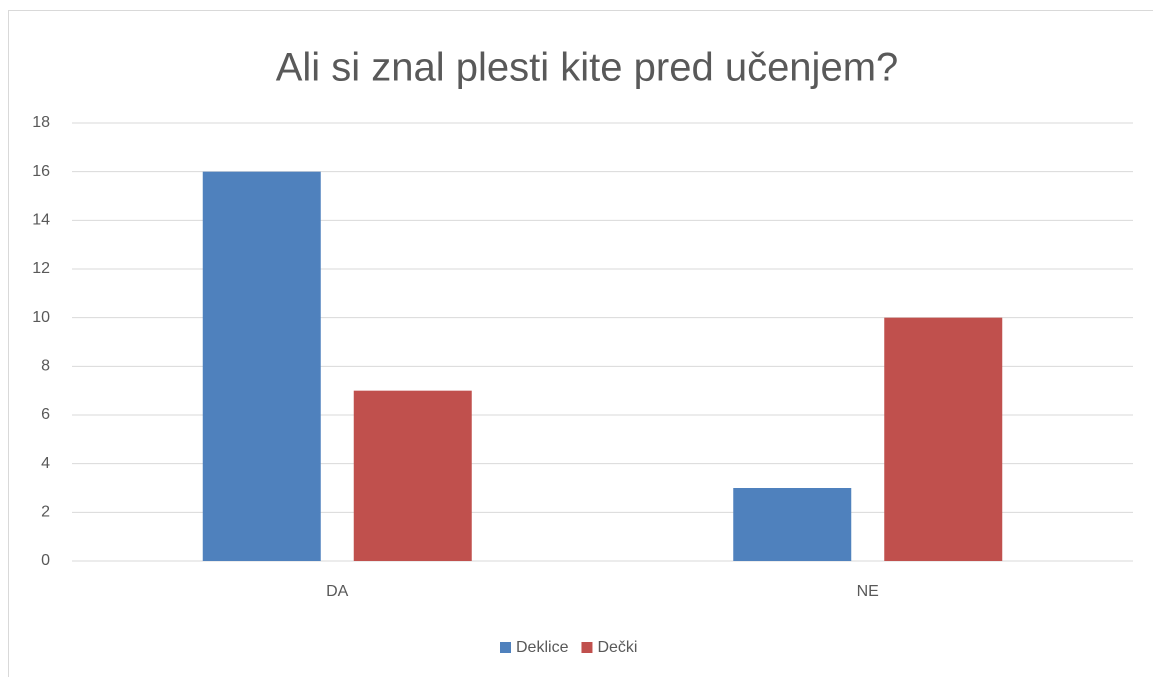  I want to click on legend-label: Deklice, so click(542, 647).